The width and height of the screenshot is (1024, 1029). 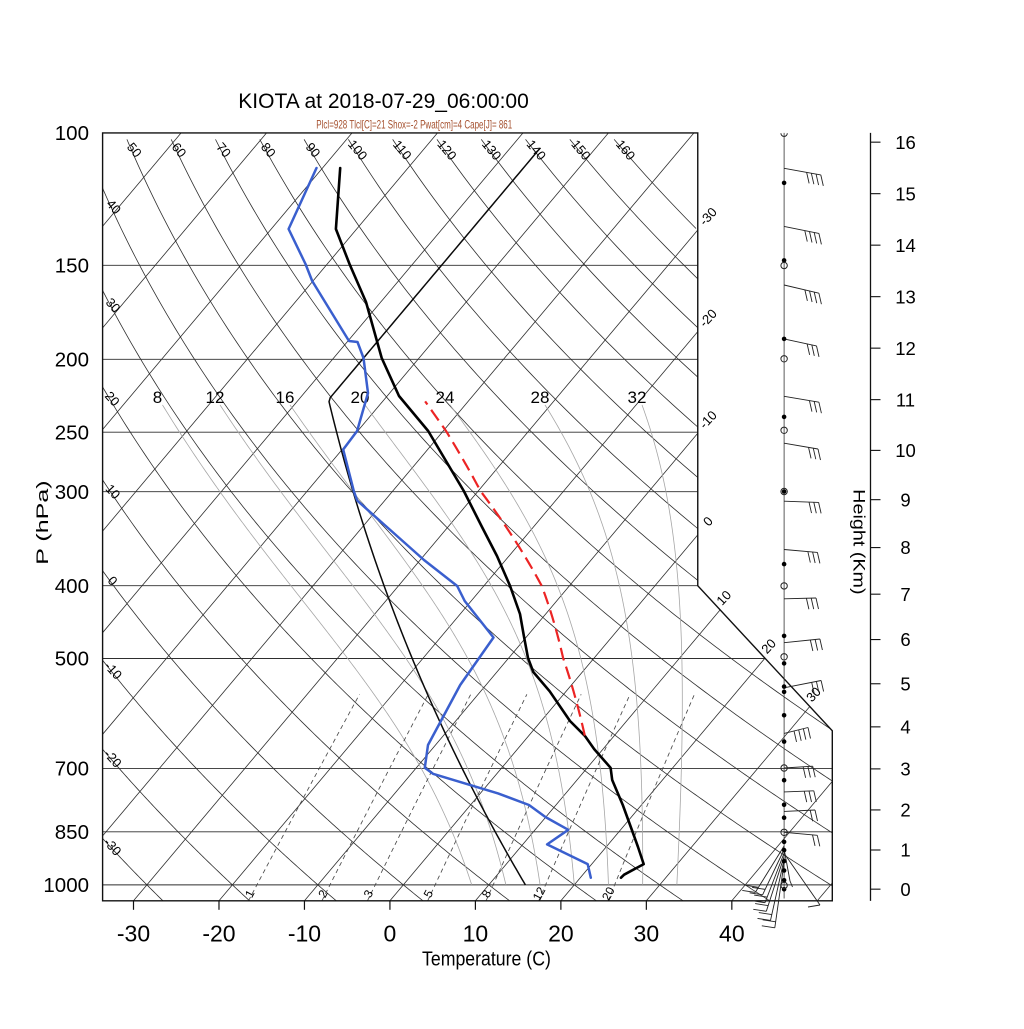 What do you see at coordinates (72, 586) in the screenshot?
I see `svg-text: 400` at bounding box center [72, 586].